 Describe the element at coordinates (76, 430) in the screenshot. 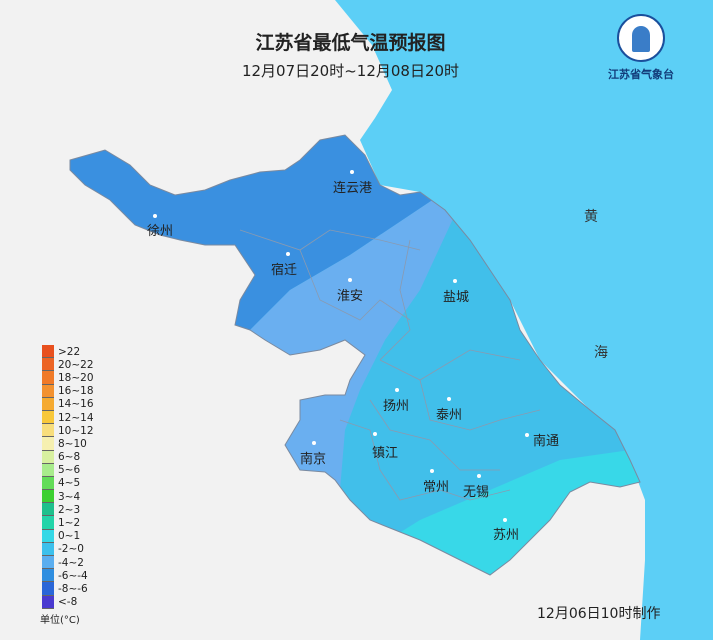

I see `legend-label: 10~12` at that location.